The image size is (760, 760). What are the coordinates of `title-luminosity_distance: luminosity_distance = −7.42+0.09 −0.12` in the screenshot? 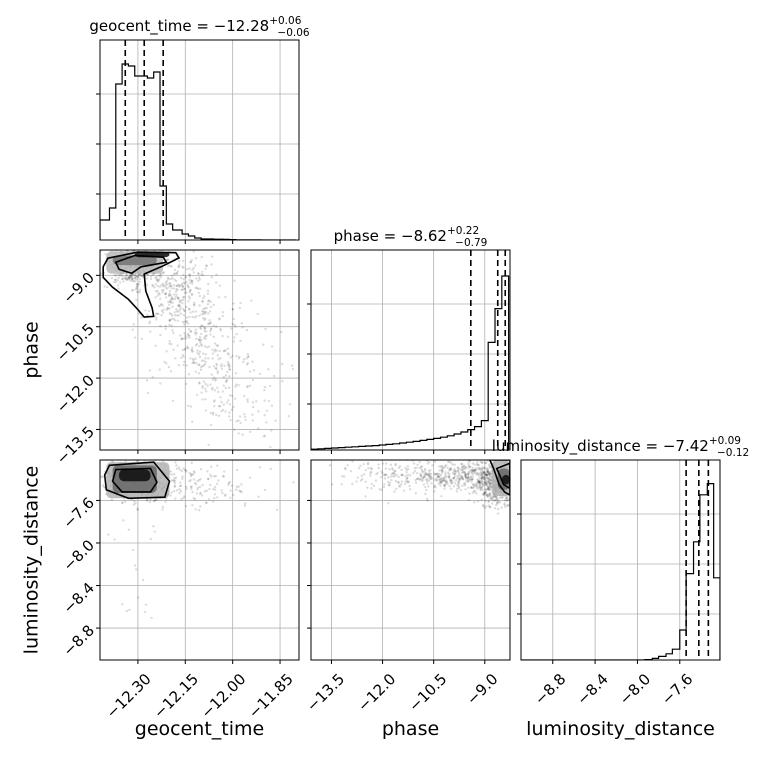 It's located at (620, 447).